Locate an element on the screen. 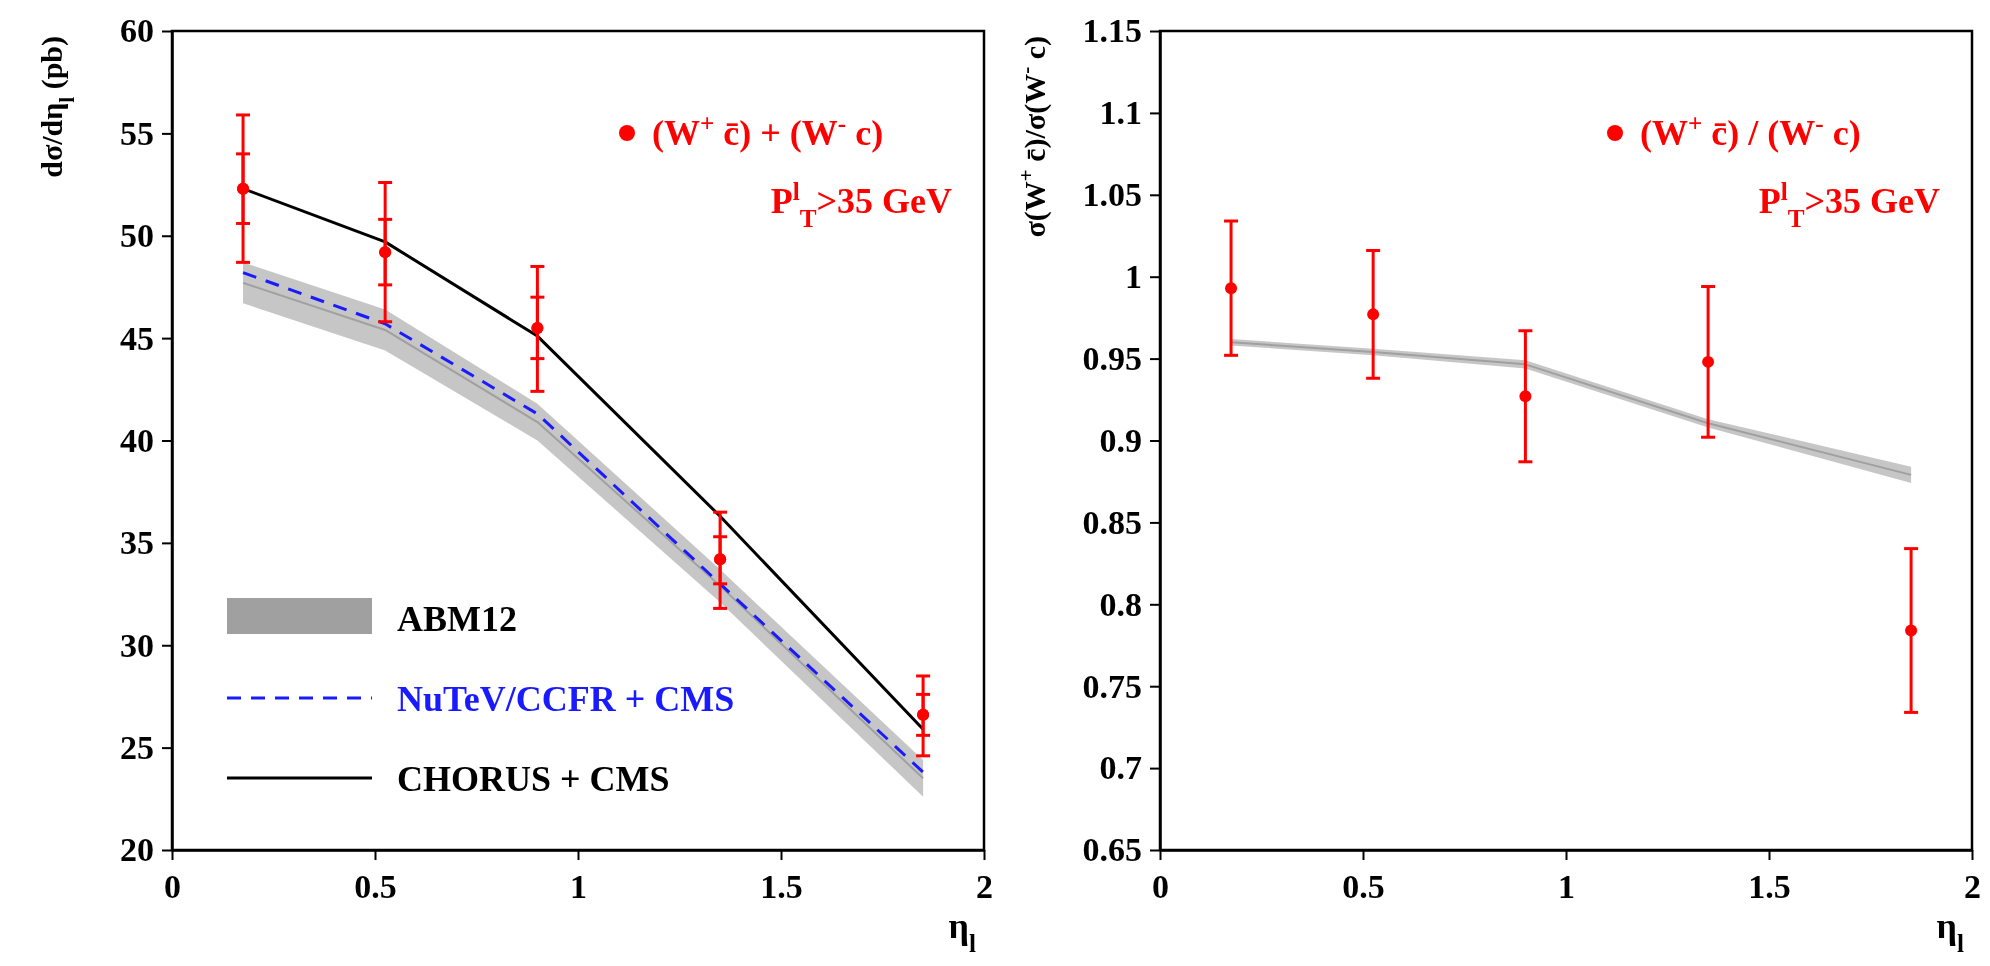 This screenshot has width=1990, height=966. y-tick-label: 0.85 is located at coordinates (1112, 522).